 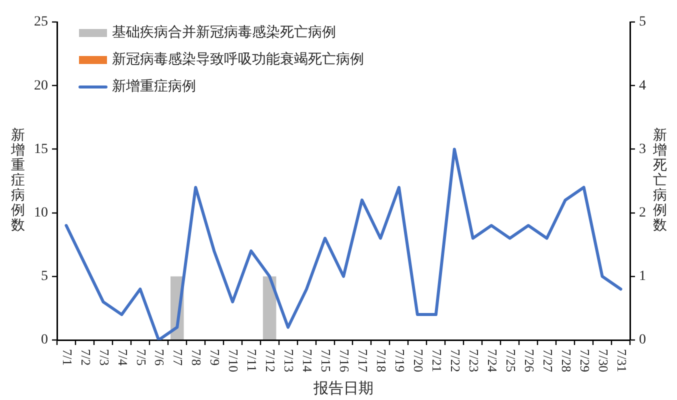 I want to click on y2-axis-title: 新增死亡病例数, so click(x=659, y=181).